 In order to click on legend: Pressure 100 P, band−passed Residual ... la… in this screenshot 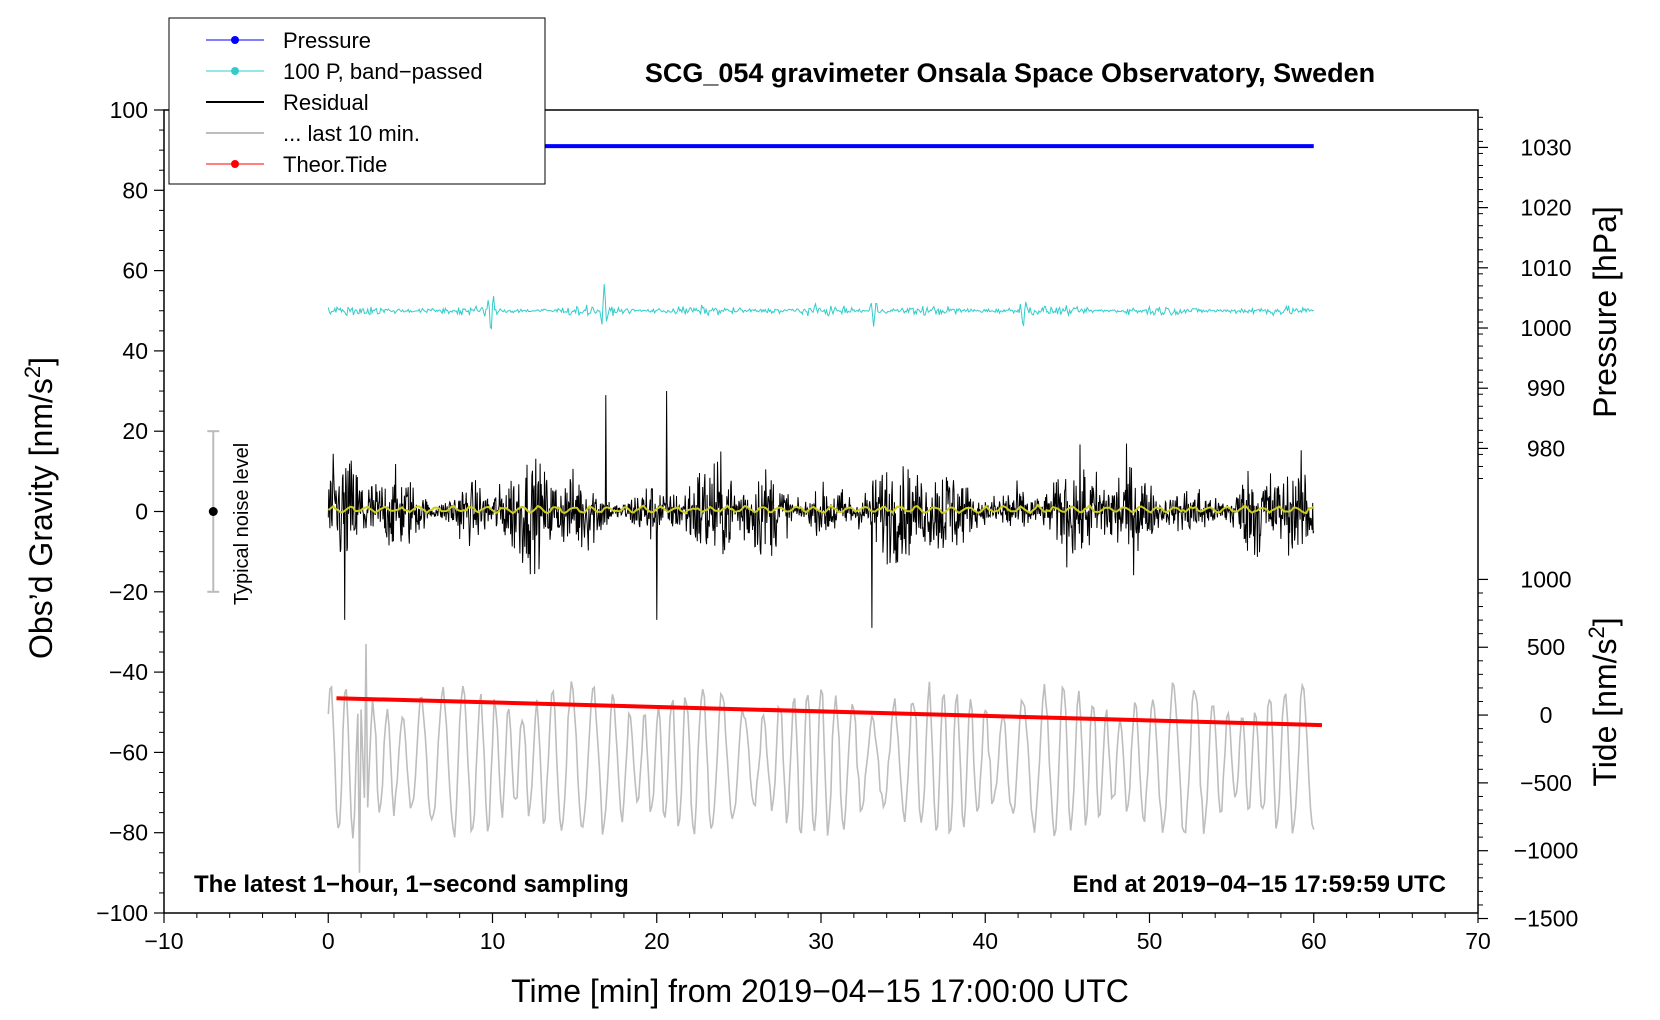, I will do `click(357, 101)`.